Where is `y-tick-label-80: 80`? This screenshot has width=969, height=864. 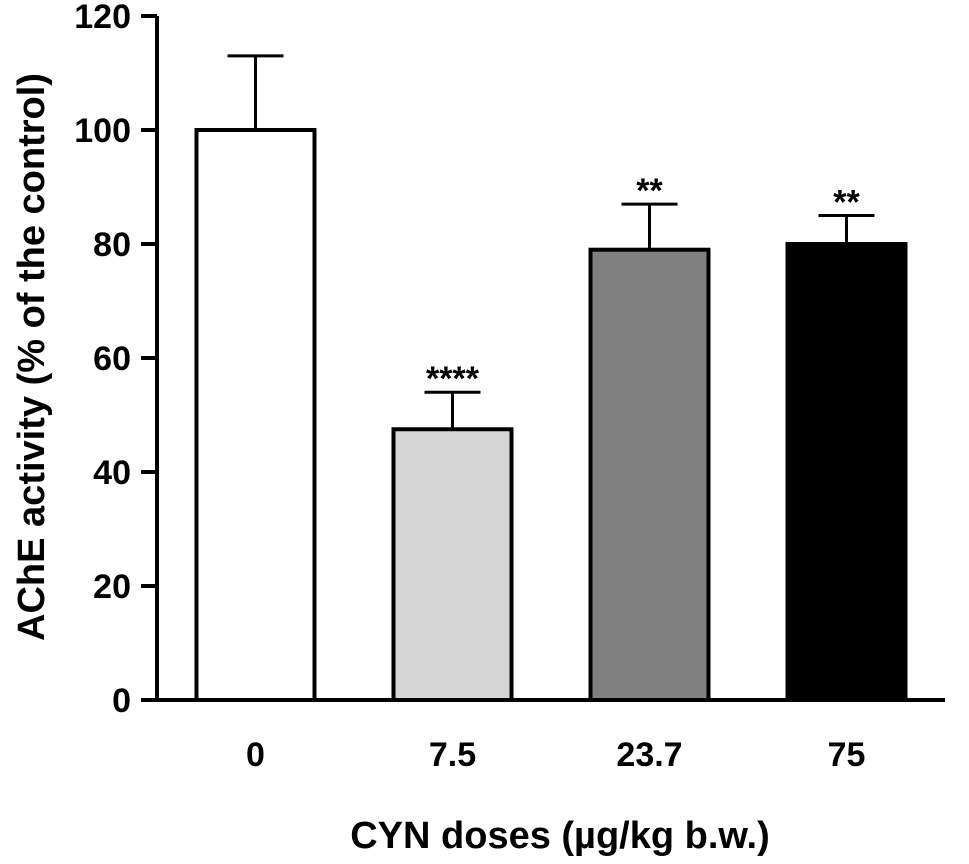 y-tick-label-80: 80 is located at coordinates (112, 245).